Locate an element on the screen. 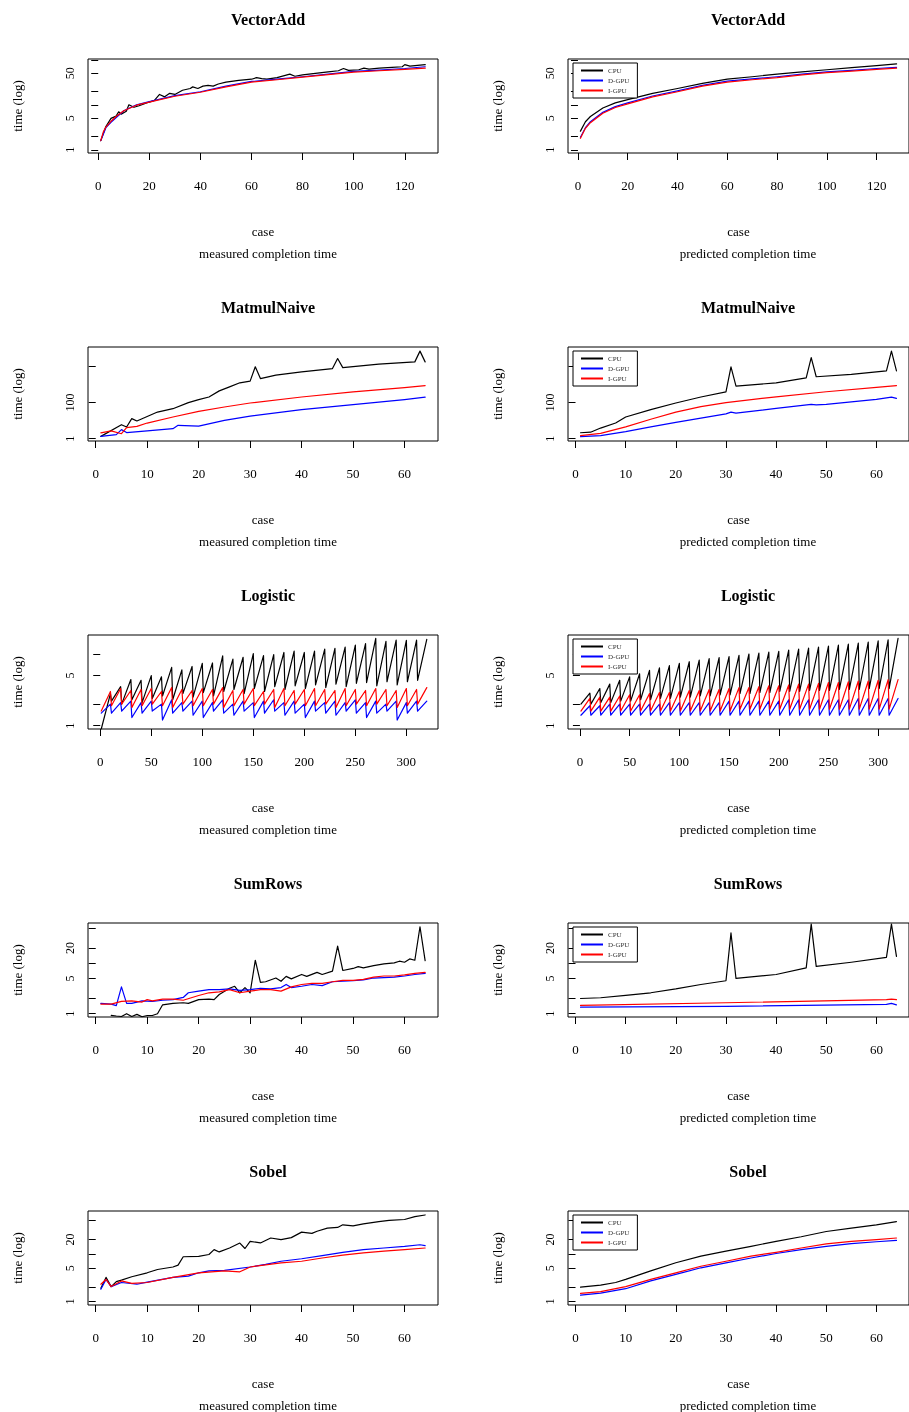 This screenshot has height=1412, width=909. chart-title: Sobel is located at coordinates (268, 1171).